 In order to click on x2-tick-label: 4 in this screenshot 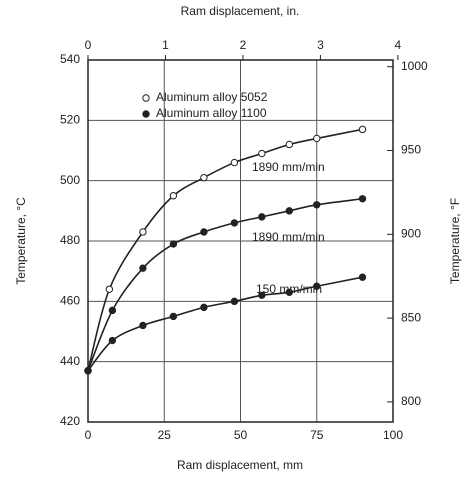, I will do `click(398, 45)`.